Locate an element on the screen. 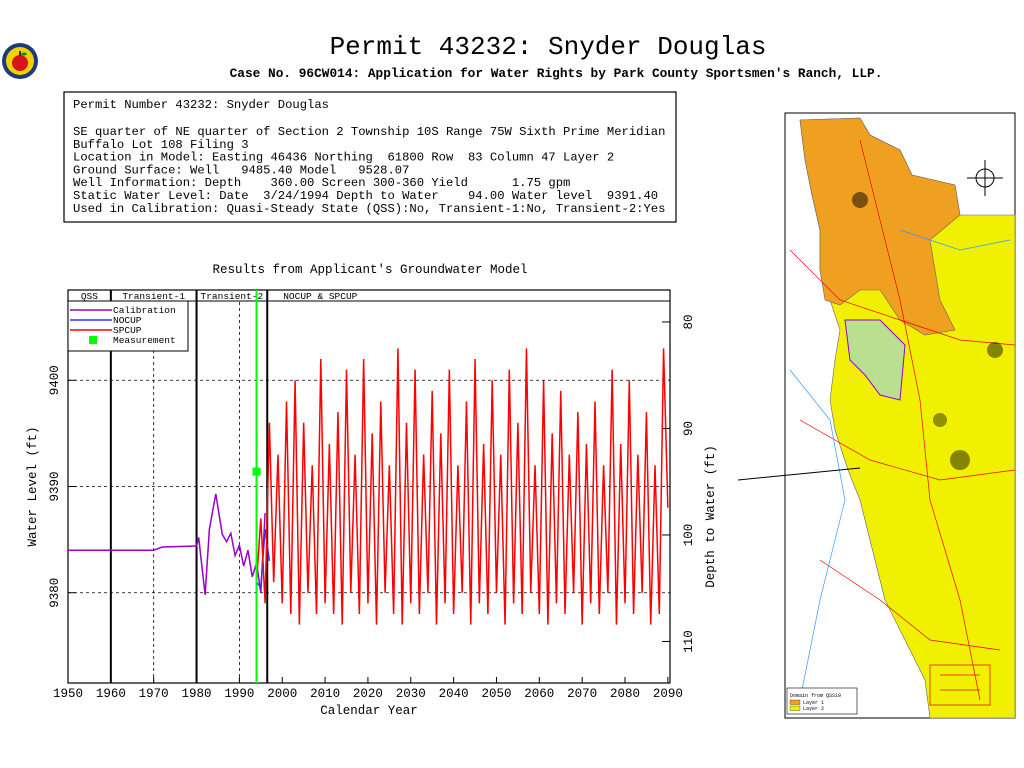 Image resolution: width=1024 pixels, height=768 pixels. info-box is located at coordinates (370, 157).